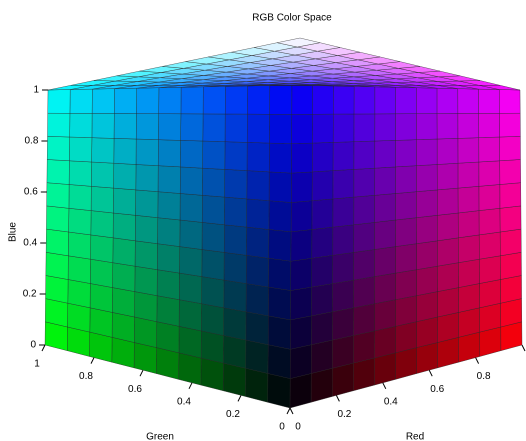 This screenshot has height=441, width=526. I want to click on y-tick-label: 0.8, so click(86, 376).